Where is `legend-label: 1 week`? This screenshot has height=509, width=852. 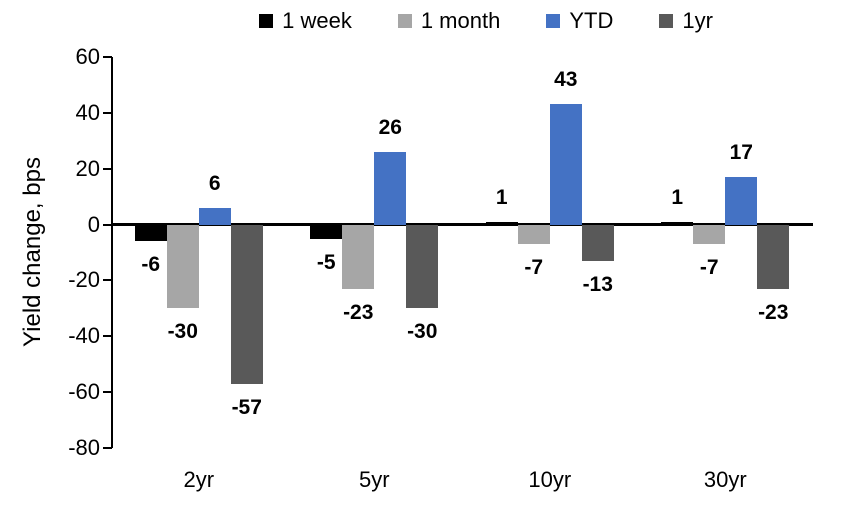
legend-label: 1 week is located at coordinates (317, 20).